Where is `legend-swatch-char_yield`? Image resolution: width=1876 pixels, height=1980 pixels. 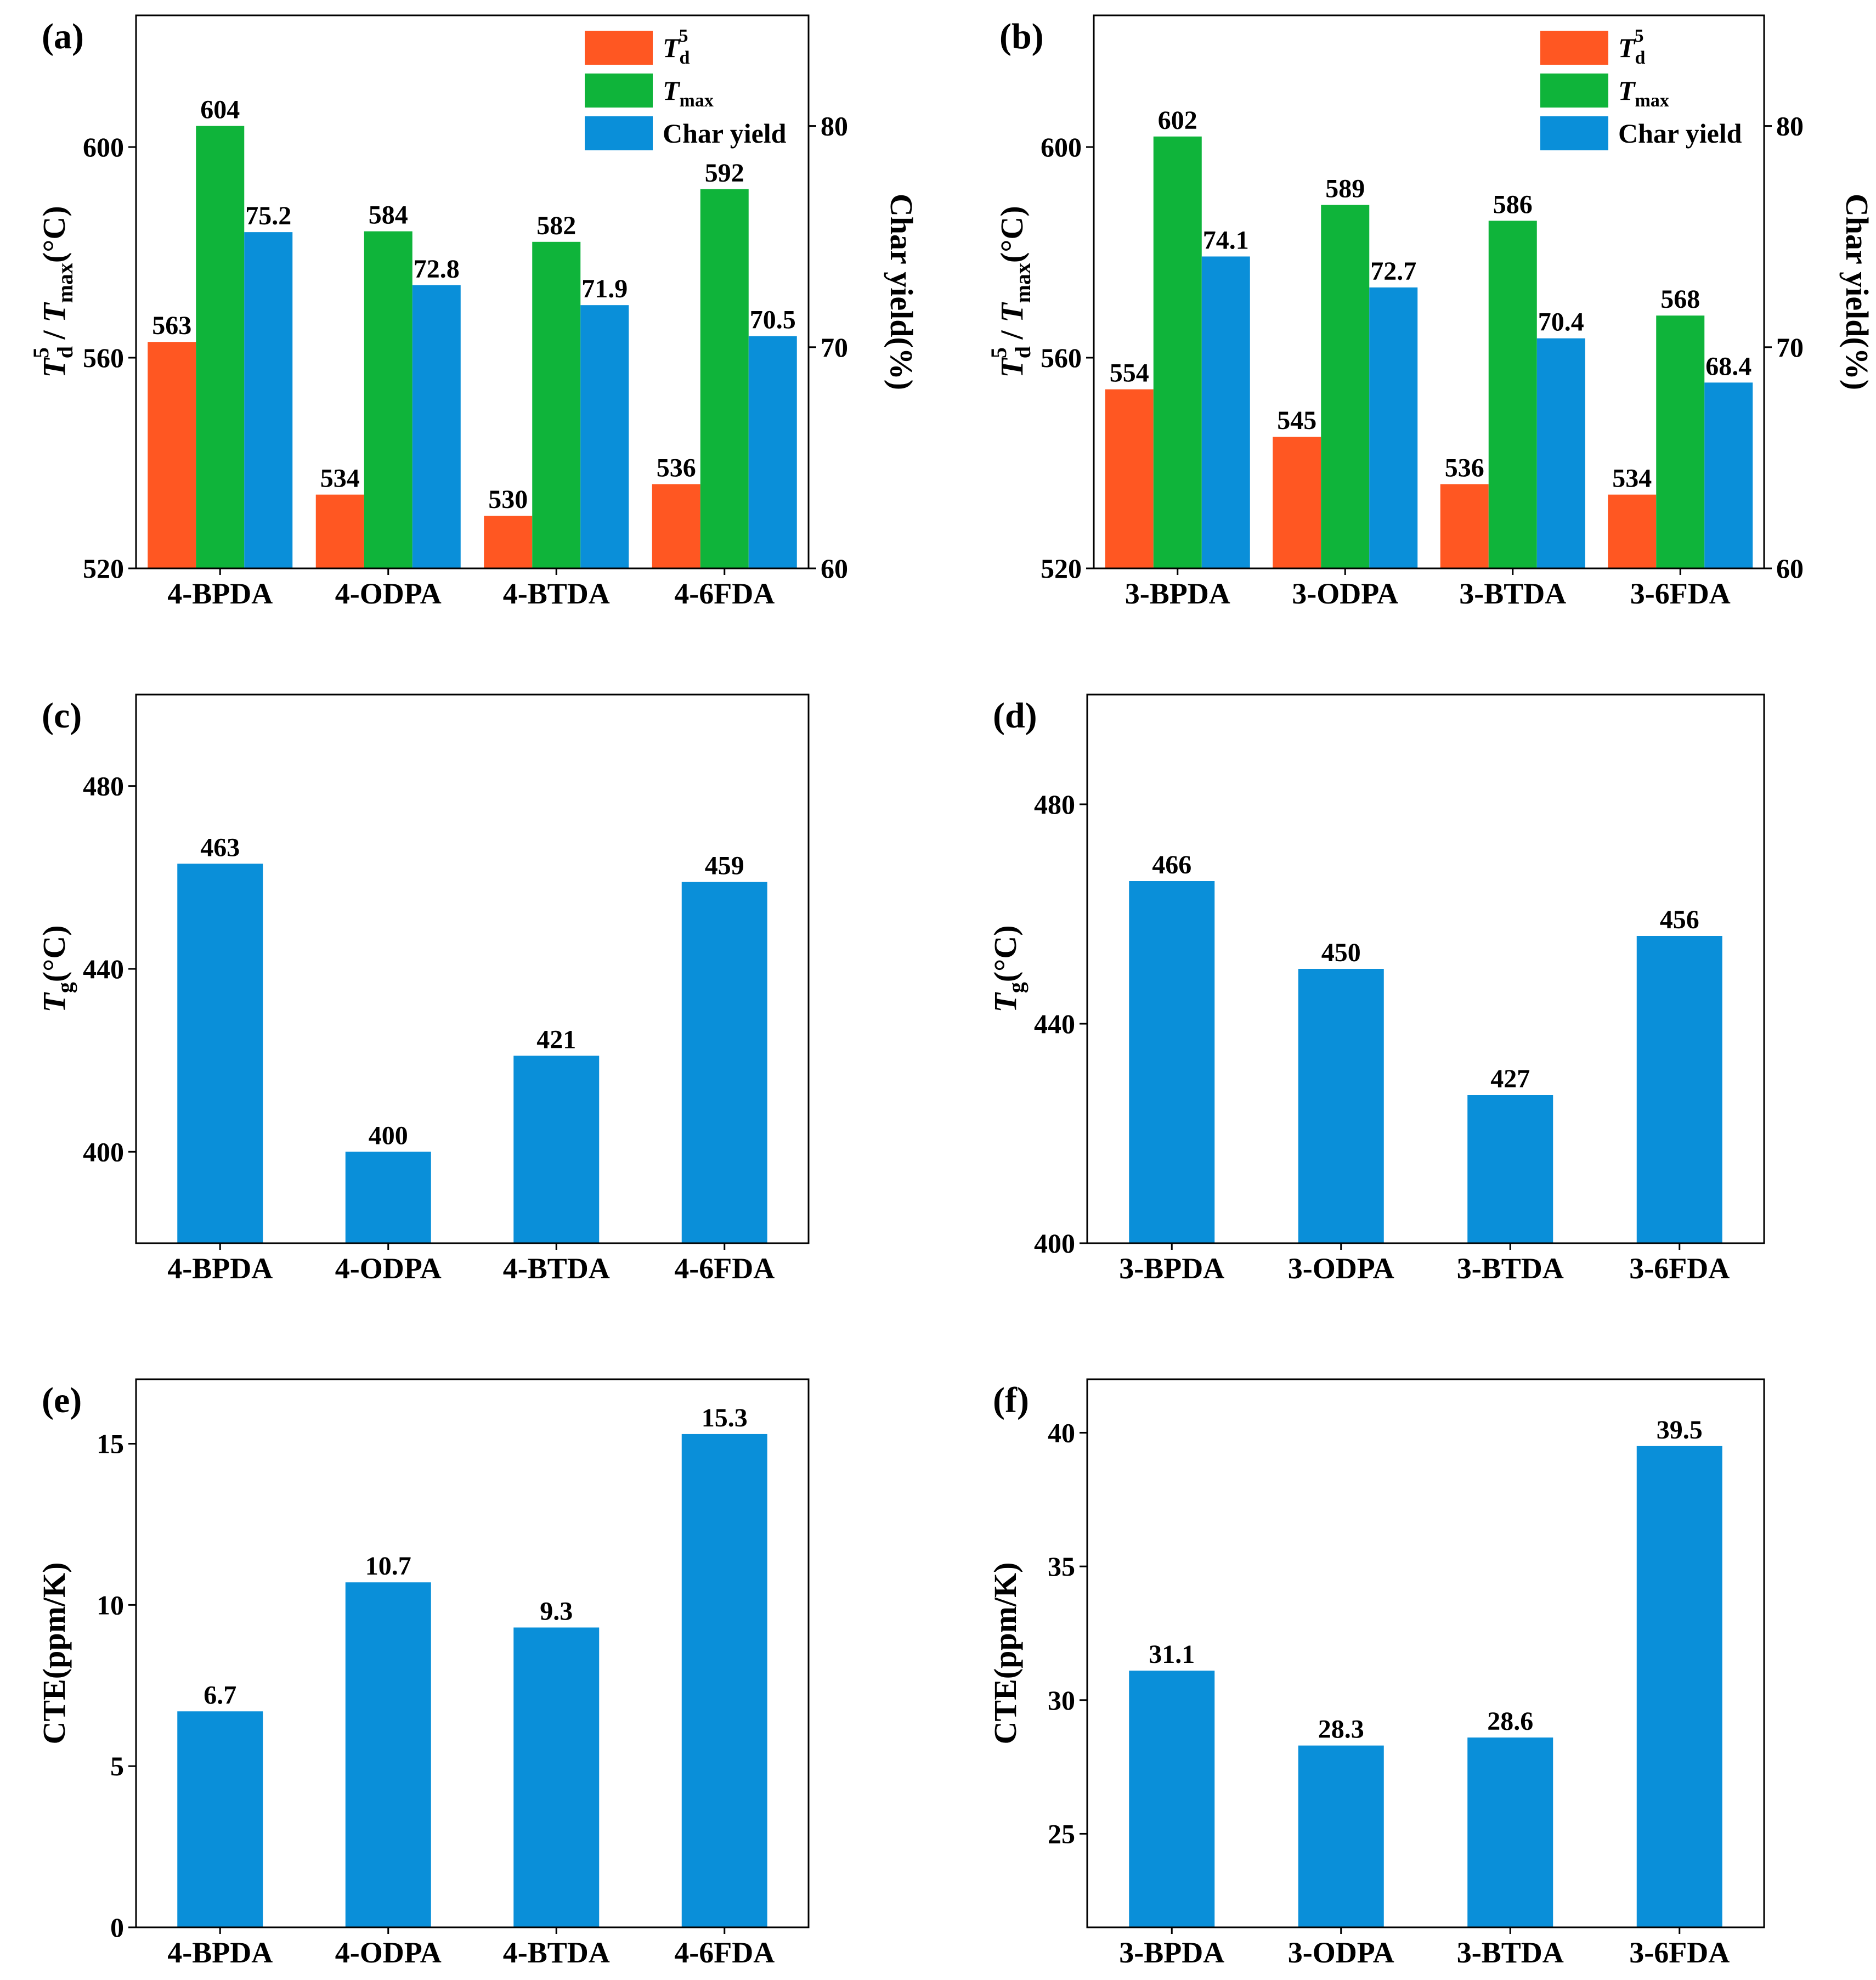
legend-swatch-char_yield is located at coordinates (619, 133).